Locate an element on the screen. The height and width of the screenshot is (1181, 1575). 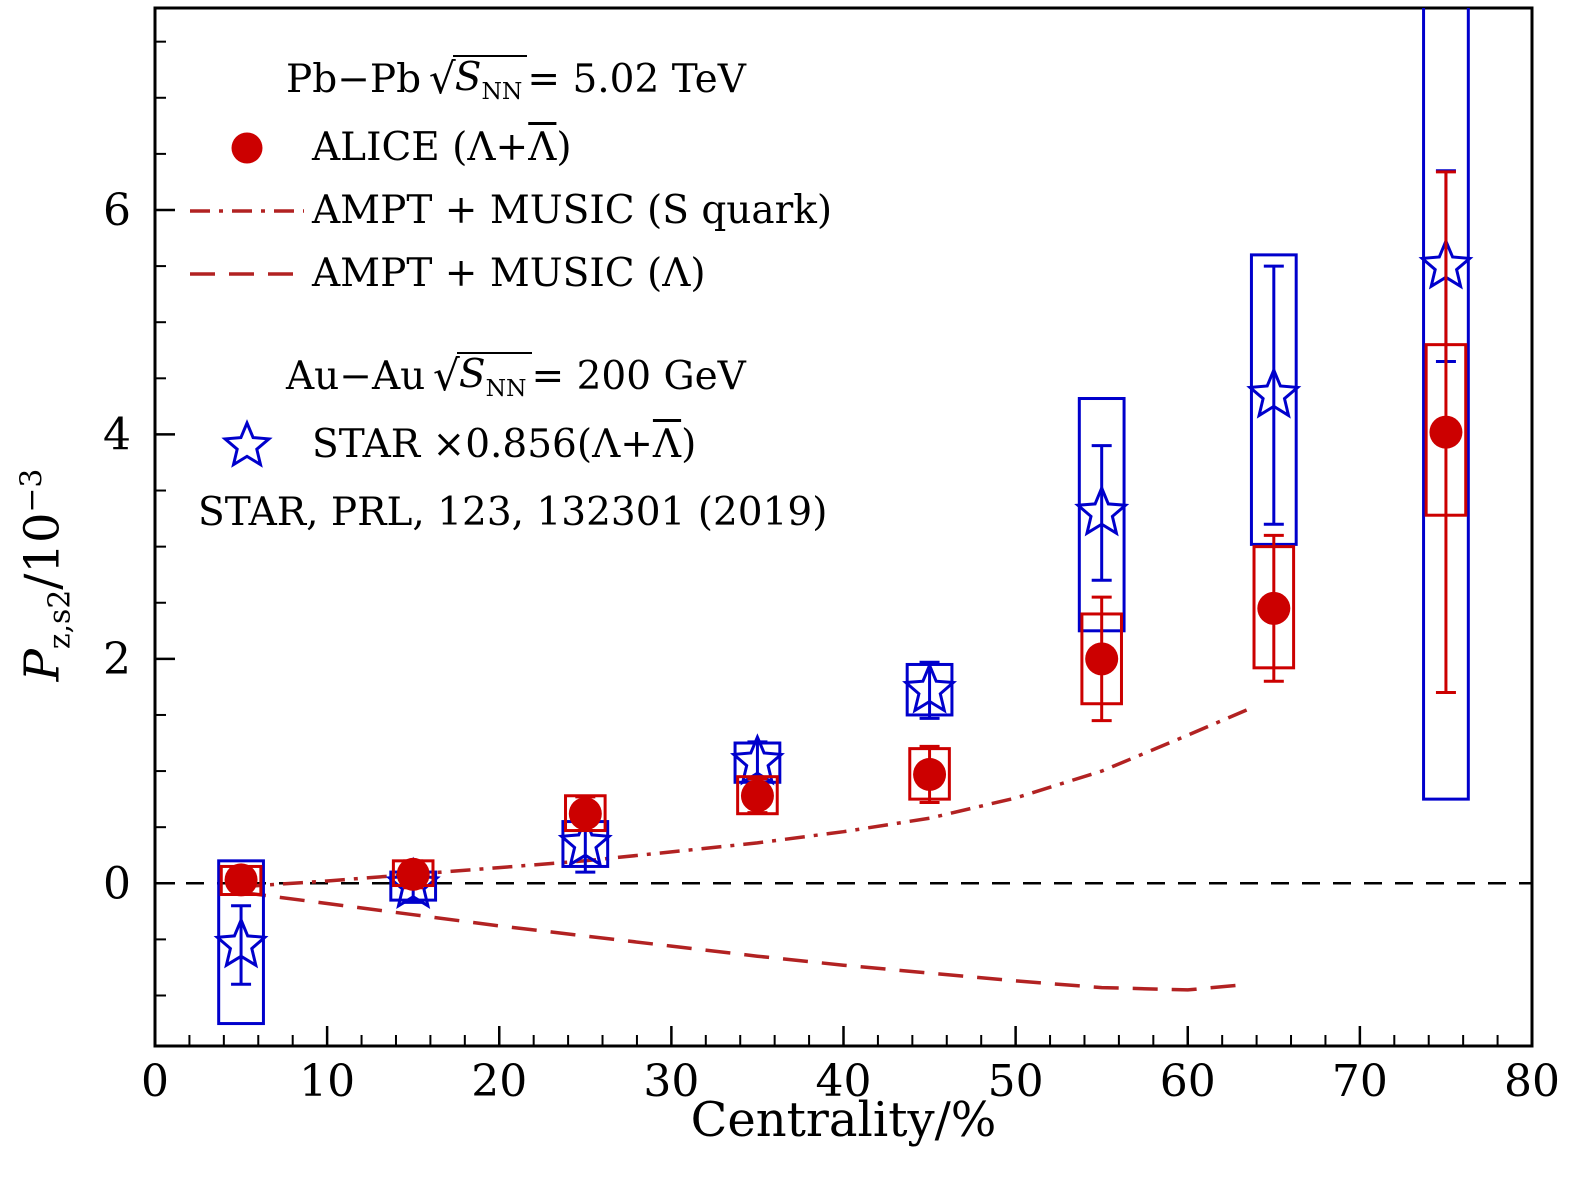
x-tick-label: 20 is located at coordinates (499, 1081).